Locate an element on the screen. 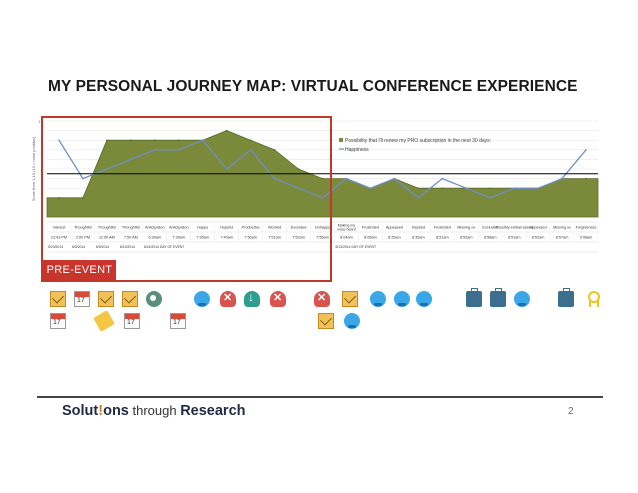 This screenshot has width=638, height=493. category-label: Productive is located at coordinates (251, 228).